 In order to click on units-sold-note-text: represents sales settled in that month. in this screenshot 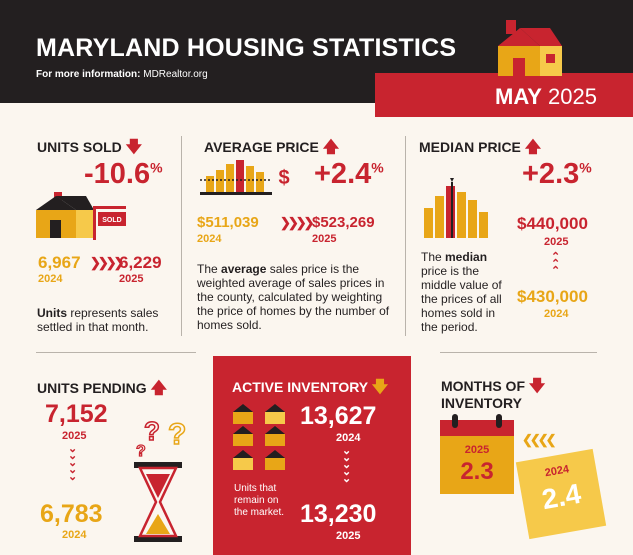, I will do `click(98, 320)`.